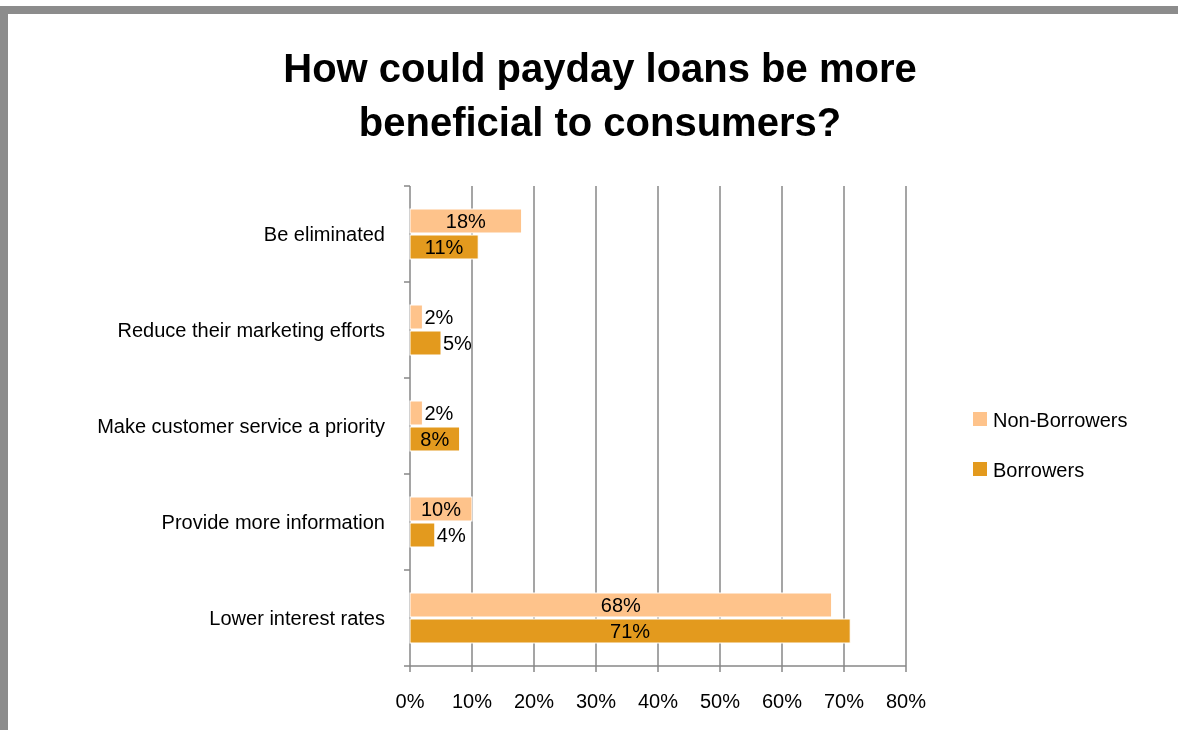  I want to click on x-tick-label: 60%, so click(782, 701).